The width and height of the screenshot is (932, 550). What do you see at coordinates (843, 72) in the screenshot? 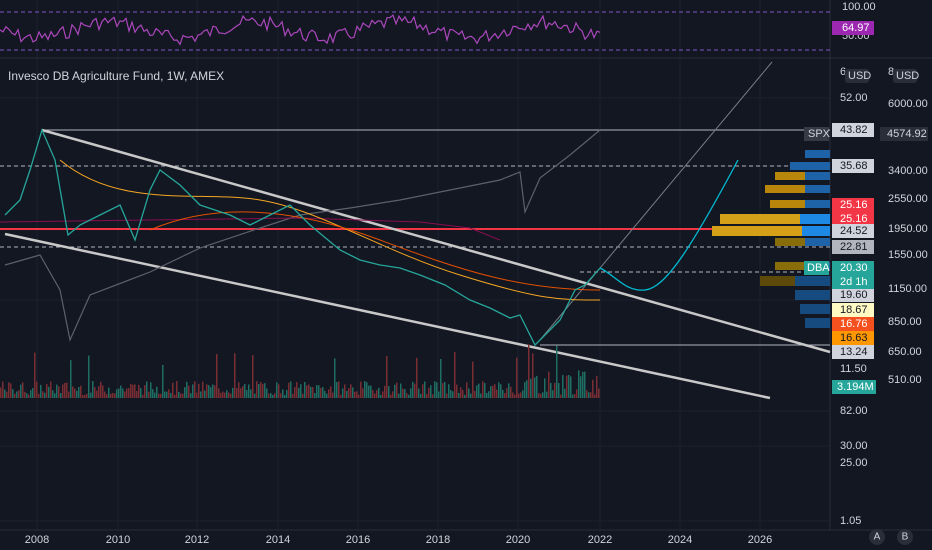
I see `axis-label: 6` at bounding box center [843, 72].